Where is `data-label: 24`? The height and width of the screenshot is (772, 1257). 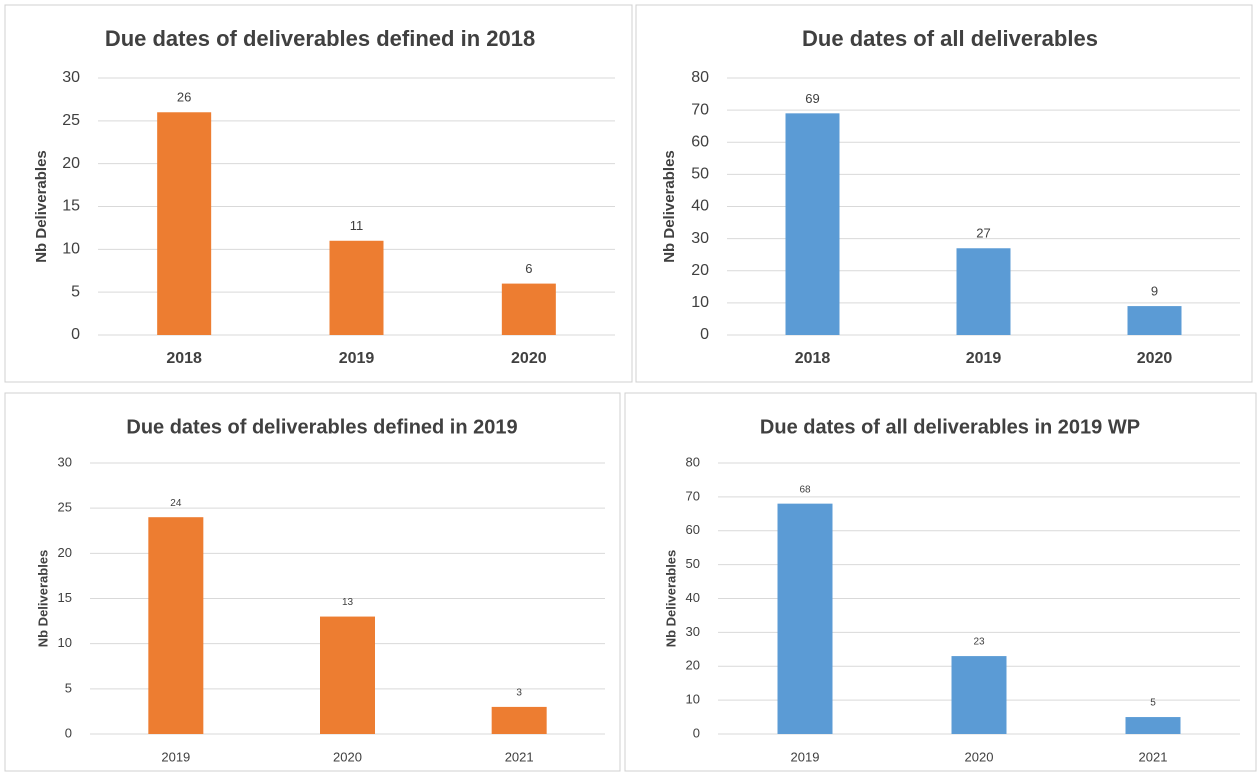
data-label: 24 is located at coordinates (176, 503).